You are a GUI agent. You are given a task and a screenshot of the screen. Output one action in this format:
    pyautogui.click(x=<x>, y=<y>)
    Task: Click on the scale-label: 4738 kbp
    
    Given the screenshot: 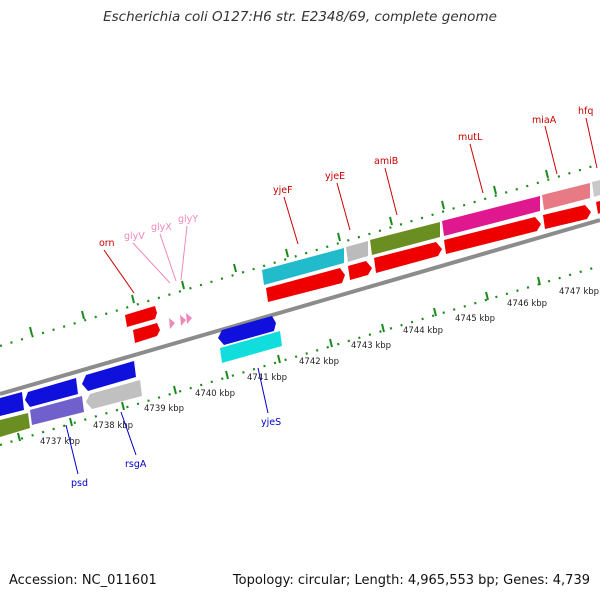 What is the action you would take?
    pyautogui.click(x=113, y=426)
    